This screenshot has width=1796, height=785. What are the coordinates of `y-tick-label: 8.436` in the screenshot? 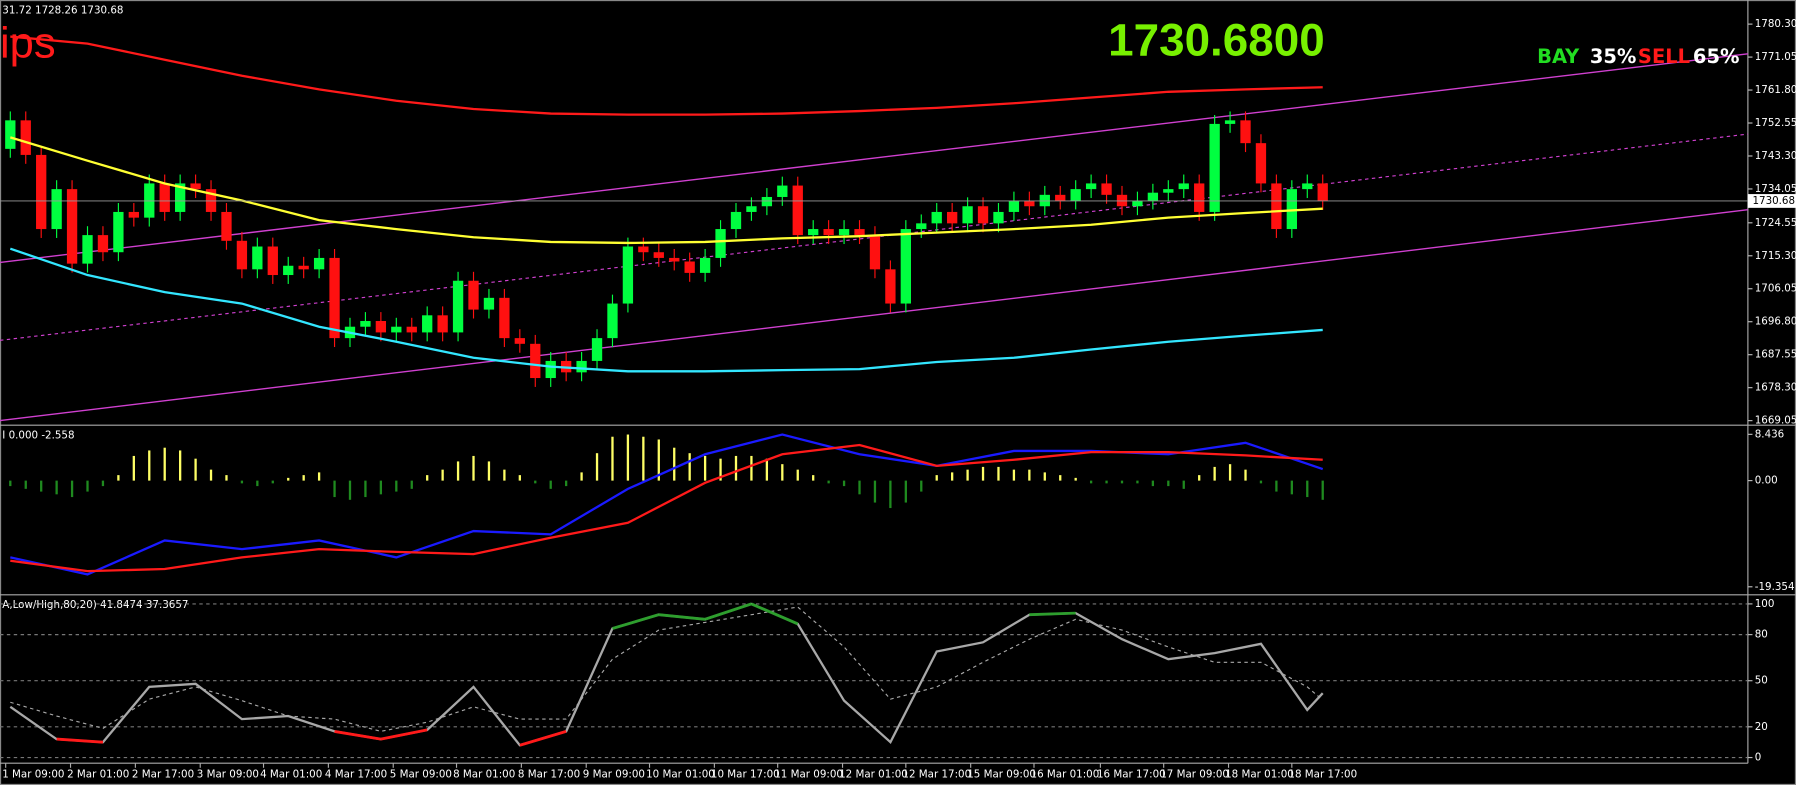 It's located at (1769, 434).